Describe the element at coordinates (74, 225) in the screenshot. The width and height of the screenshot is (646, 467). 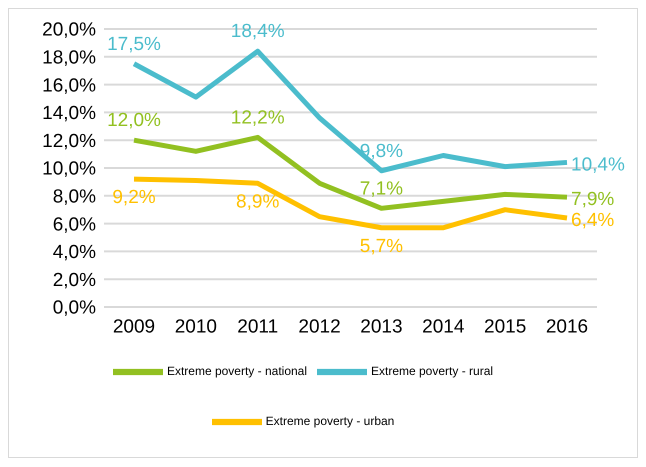
I see `y-tick-label: 6,0%` at that location.